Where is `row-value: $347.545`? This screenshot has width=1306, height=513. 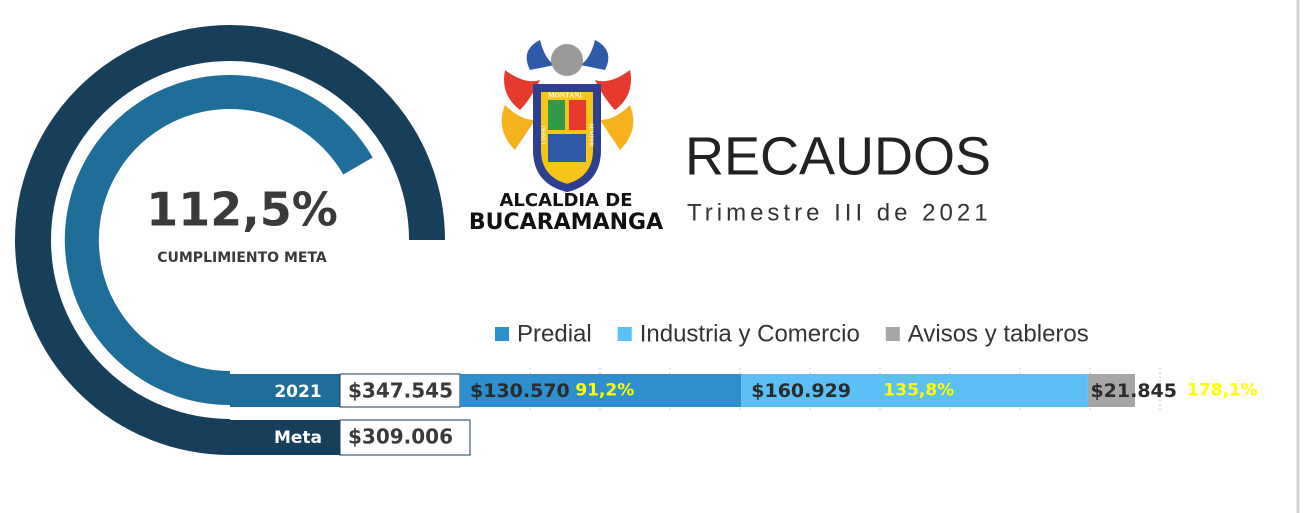 row-value: $347.545 is located at coordinates (400, 391).